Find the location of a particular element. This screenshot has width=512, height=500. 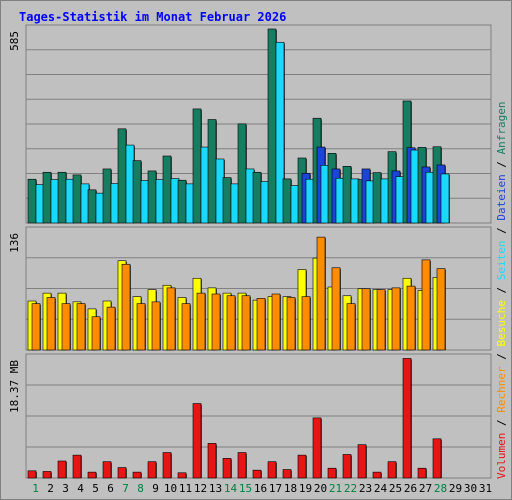

day-label: 22 is located at coordinates (350, 488).